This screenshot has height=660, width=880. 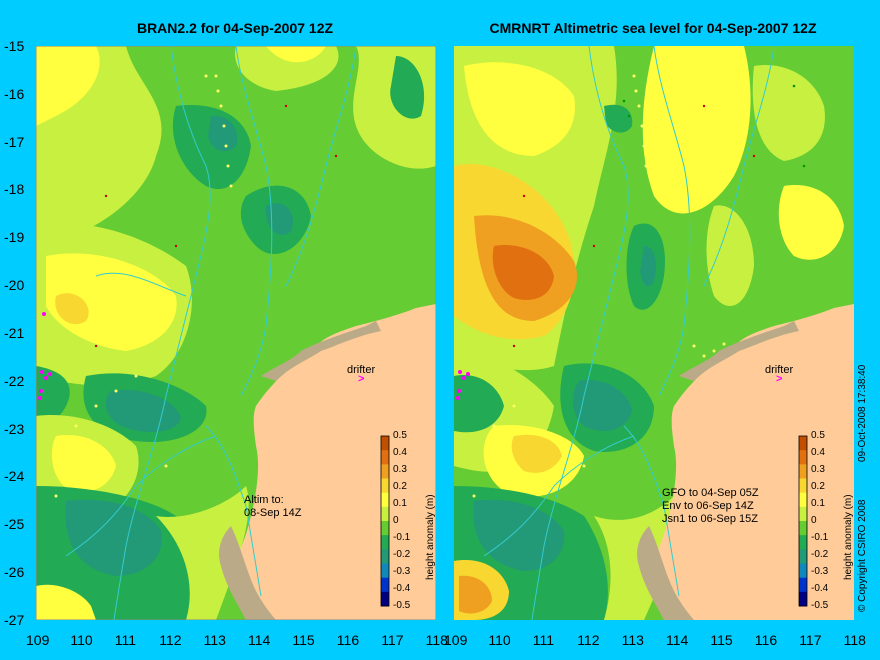 I want to click on y-tick-label: -16, so click(x=14, y=93).